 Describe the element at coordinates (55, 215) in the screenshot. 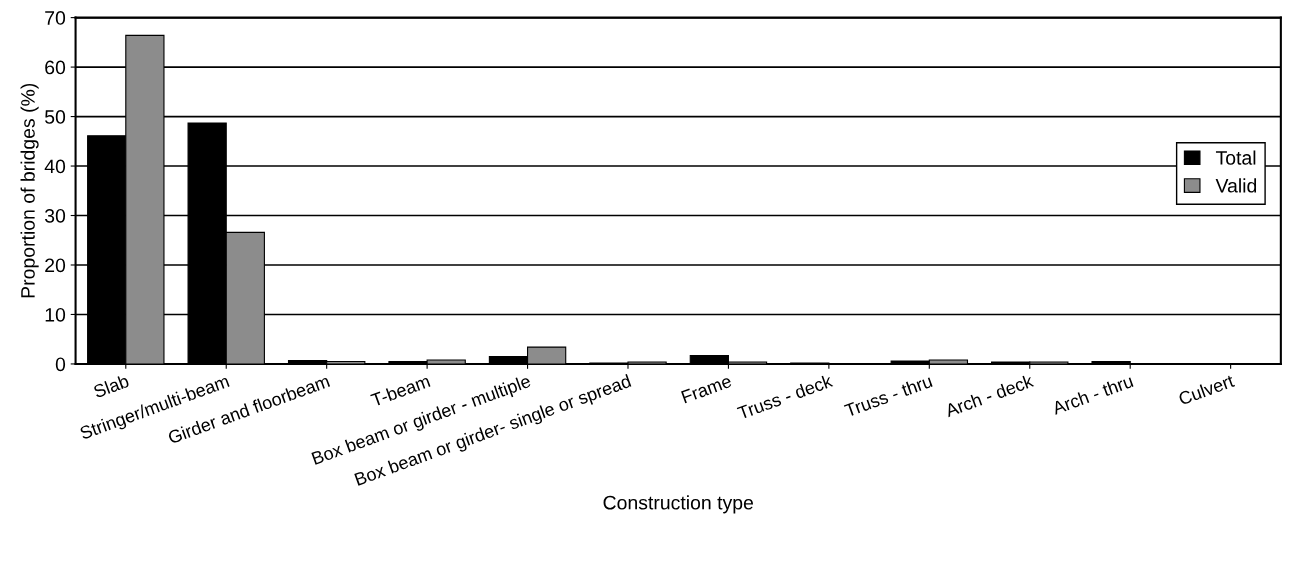

I see `y-tick-label: 30` at that location.